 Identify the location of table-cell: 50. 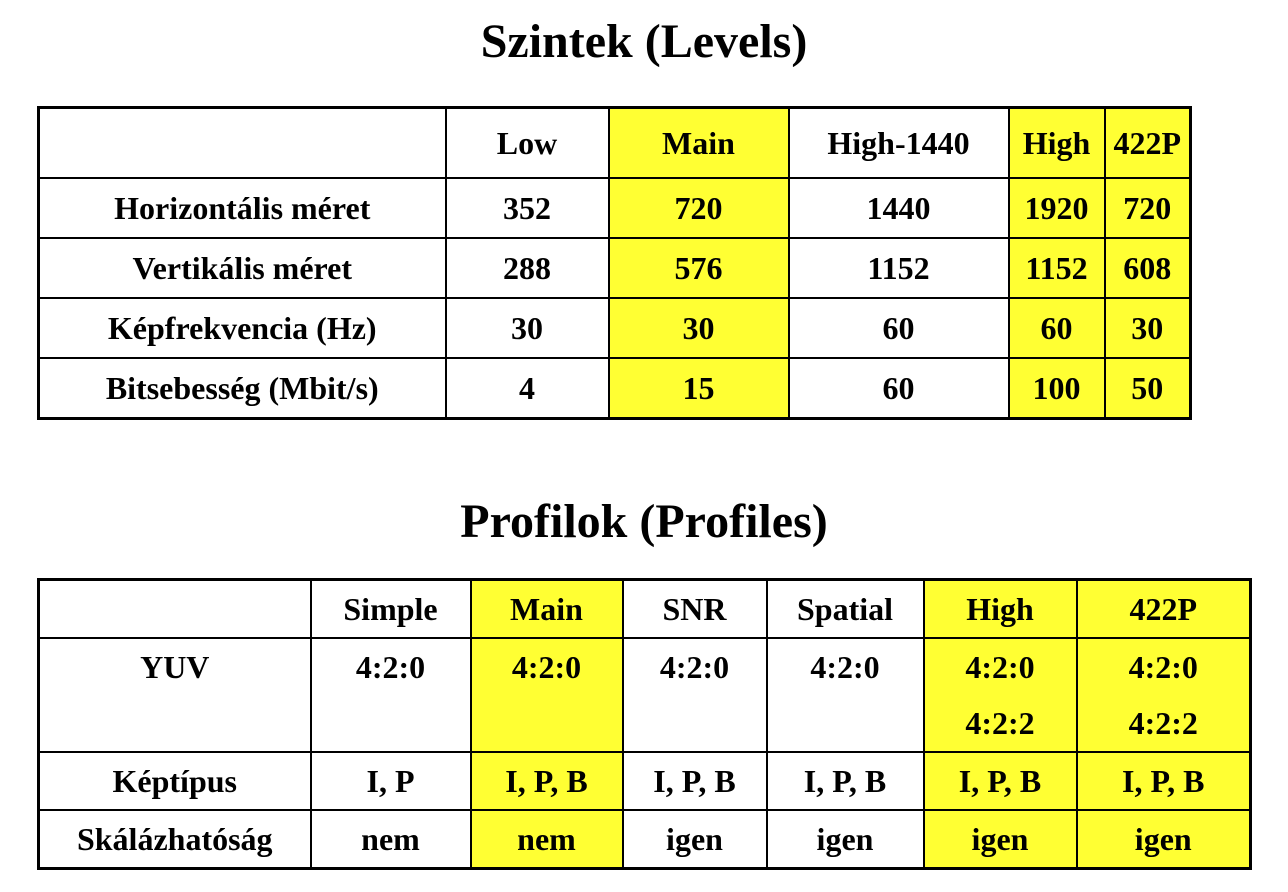
(1147, 388).